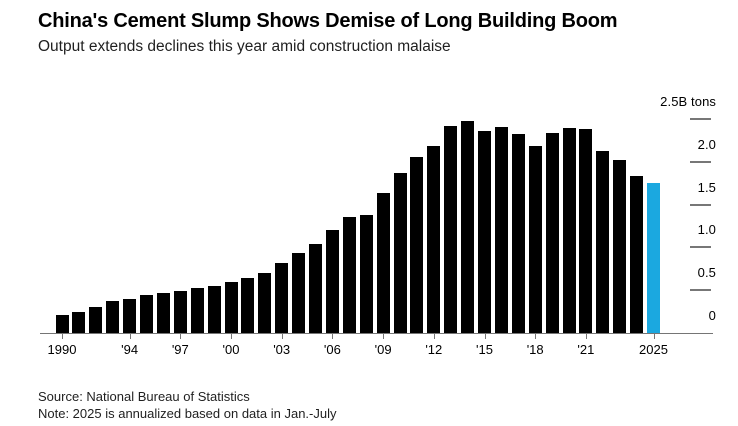 The image size is (738, 426). Describe the element at coordinates (231, 349) in the screenshot. I see `x-axis-label-2000: '00` at that location.